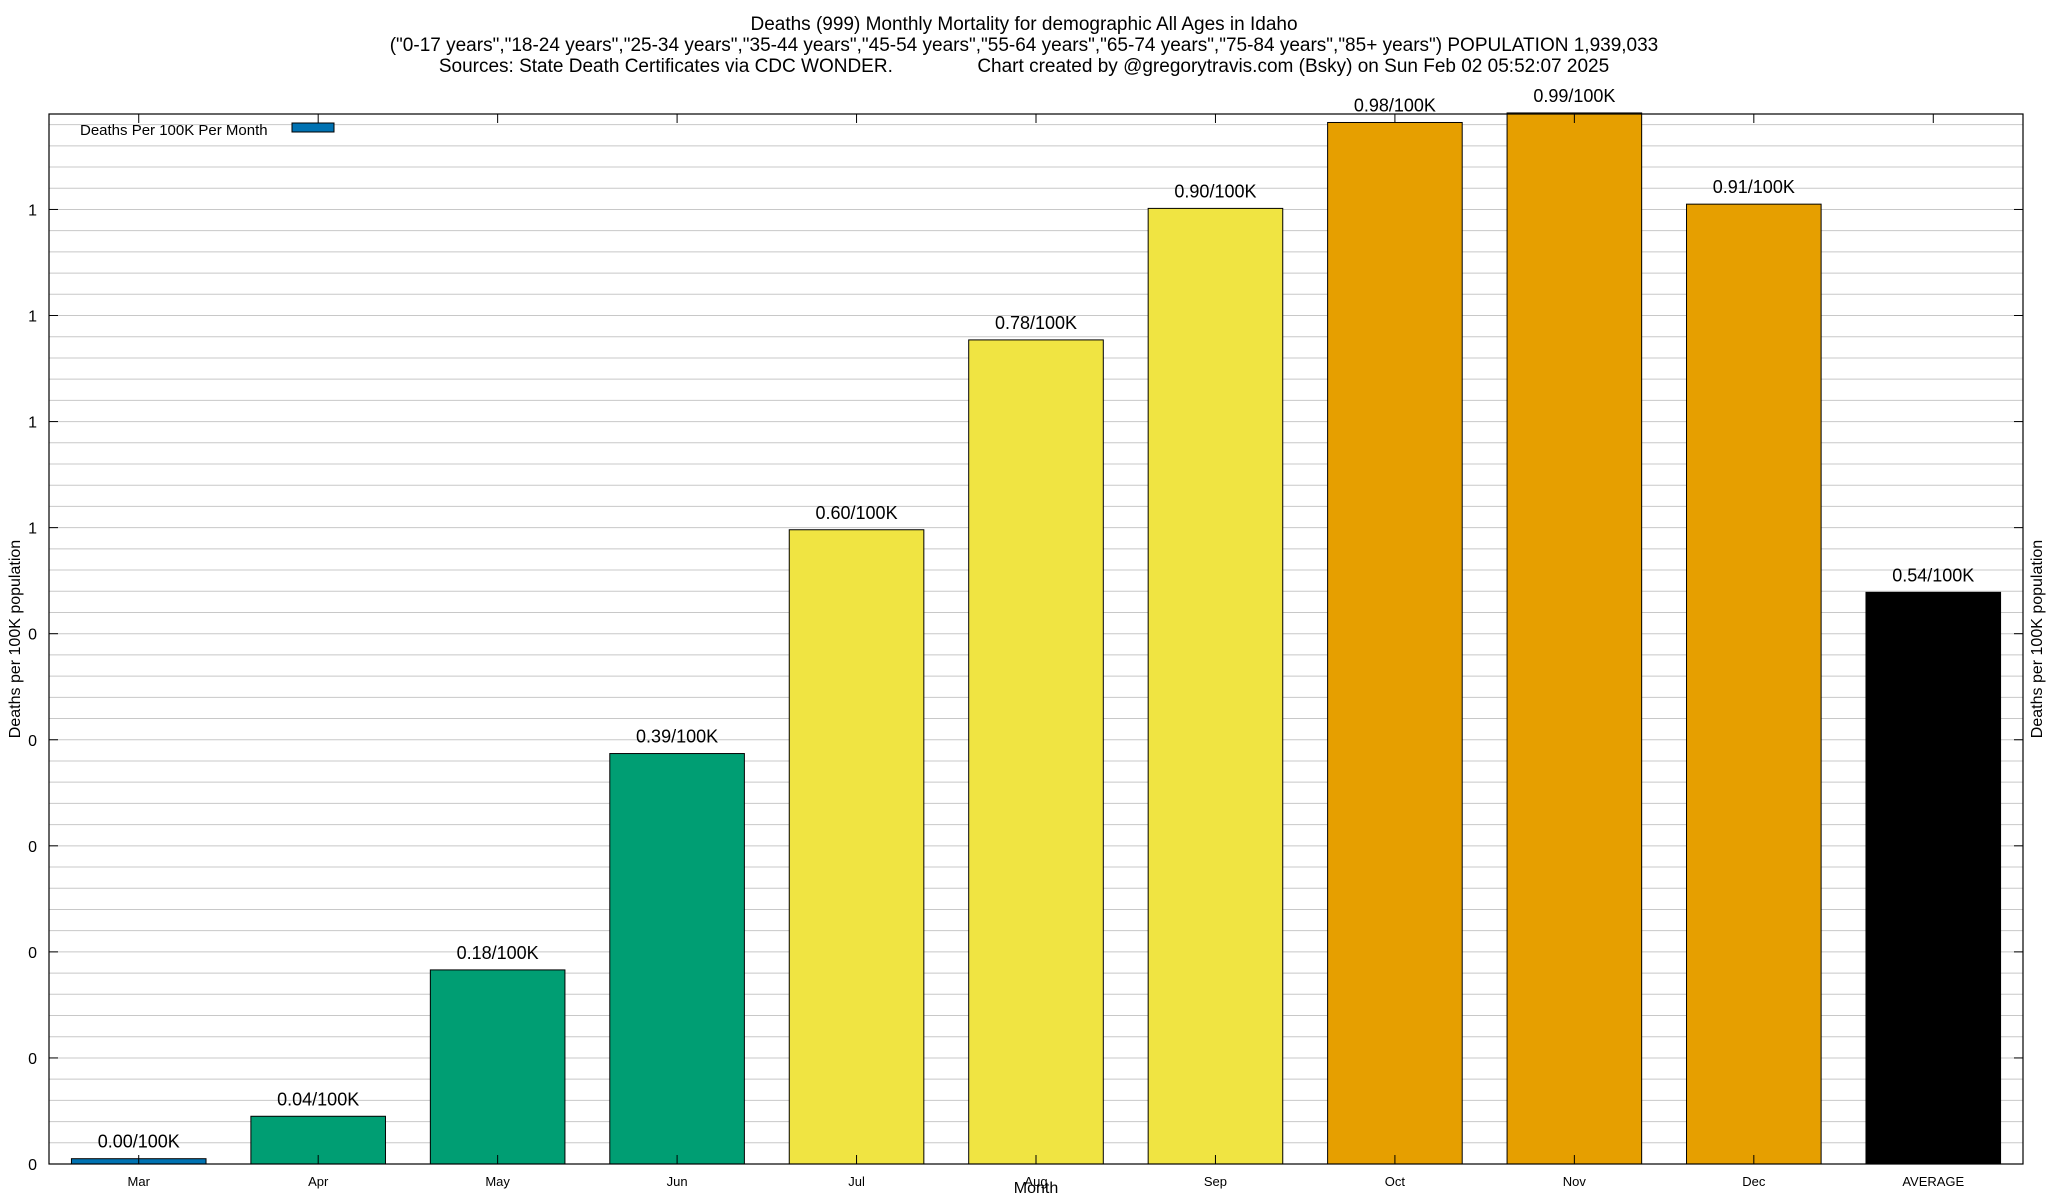  Describe the element at coordinates (1574, 638) in the screenshot. I see `bar-nov` at that location.